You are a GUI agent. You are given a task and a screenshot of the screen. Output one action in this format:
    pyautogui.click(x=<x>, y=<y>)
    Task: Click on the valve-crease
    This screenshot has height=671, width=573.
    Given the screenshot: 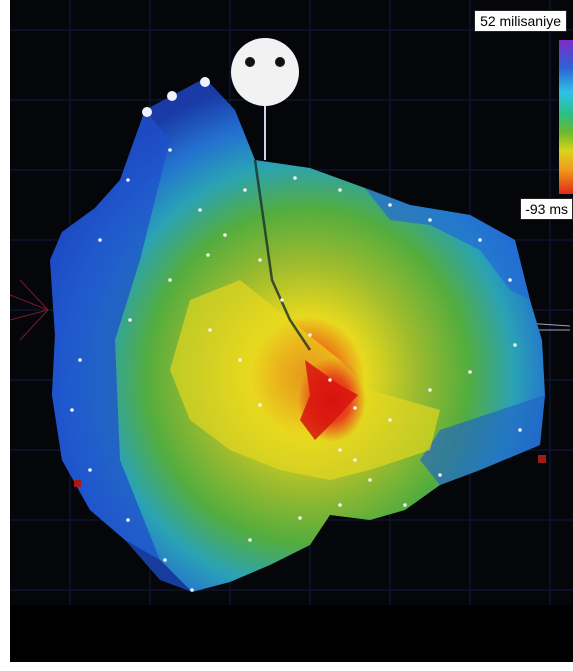 What is the action you would take?
    pyautogui.click(x=282, y=255)
    